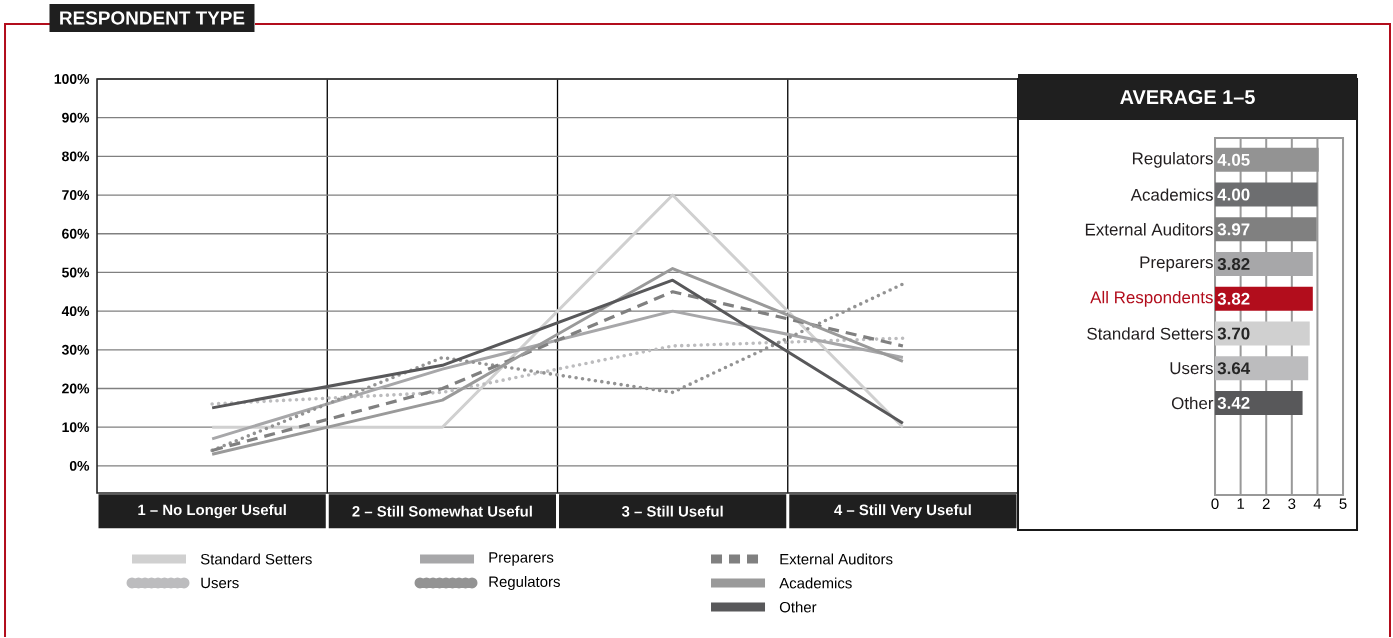  Describe the element at coordinates (1187, 97) in the screenshot. I see `chart-title: AVERAGE 1–5` at that location.